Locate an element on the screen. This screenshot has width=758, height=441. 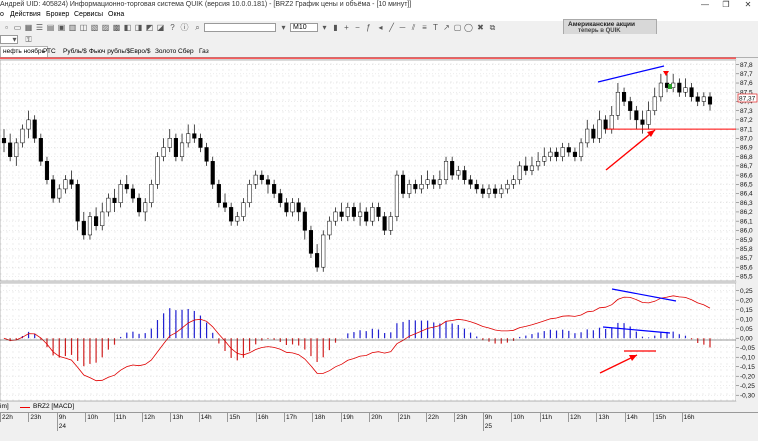
arrow-tool-icon: ↗ is located at coordinates (446, 27).